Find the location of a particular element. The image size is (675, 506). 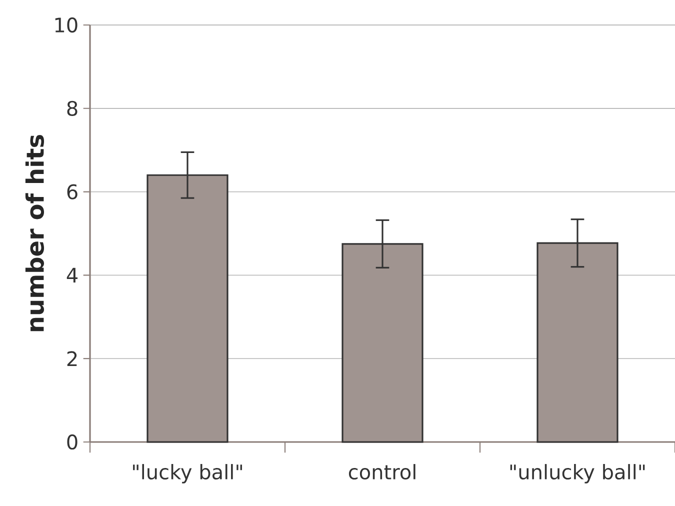

y-tick-label: 8 is located at coordinates (72, 108).